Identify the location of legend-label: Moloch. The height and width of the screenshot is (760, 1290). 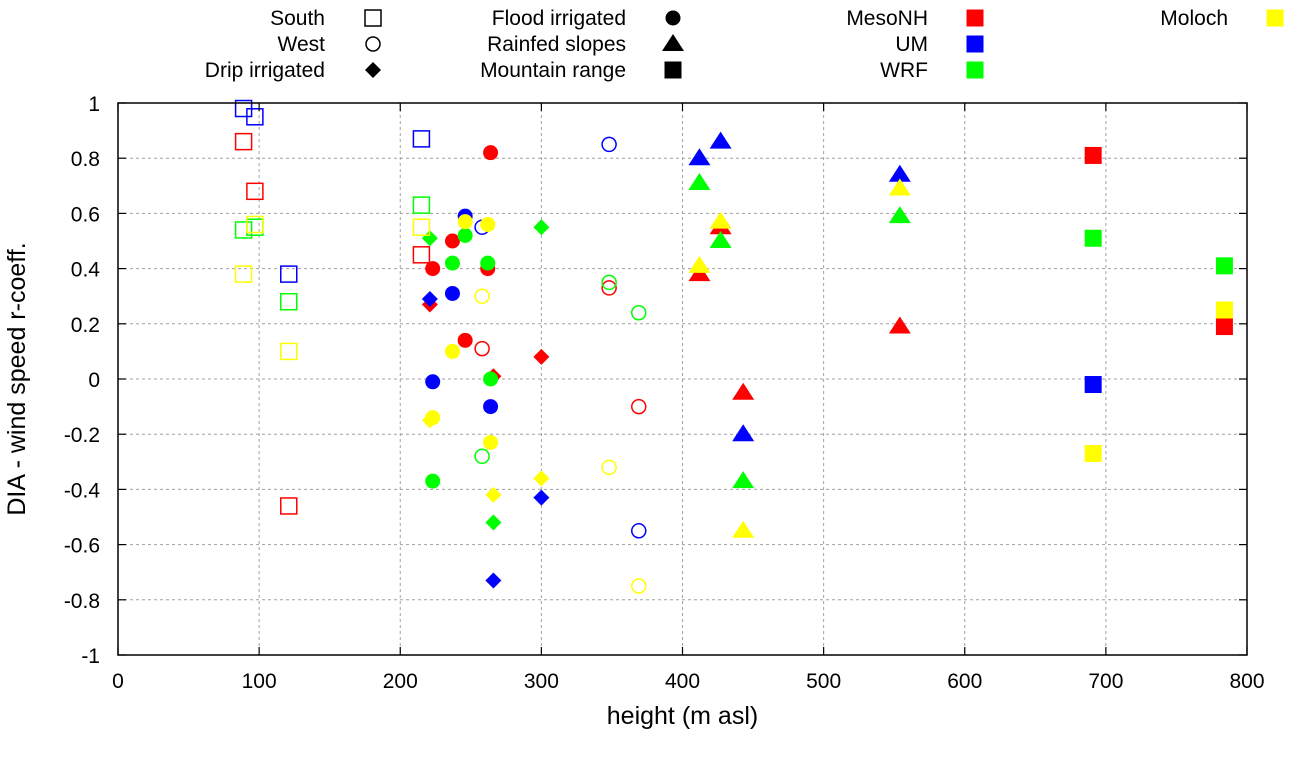
(1194, 18).